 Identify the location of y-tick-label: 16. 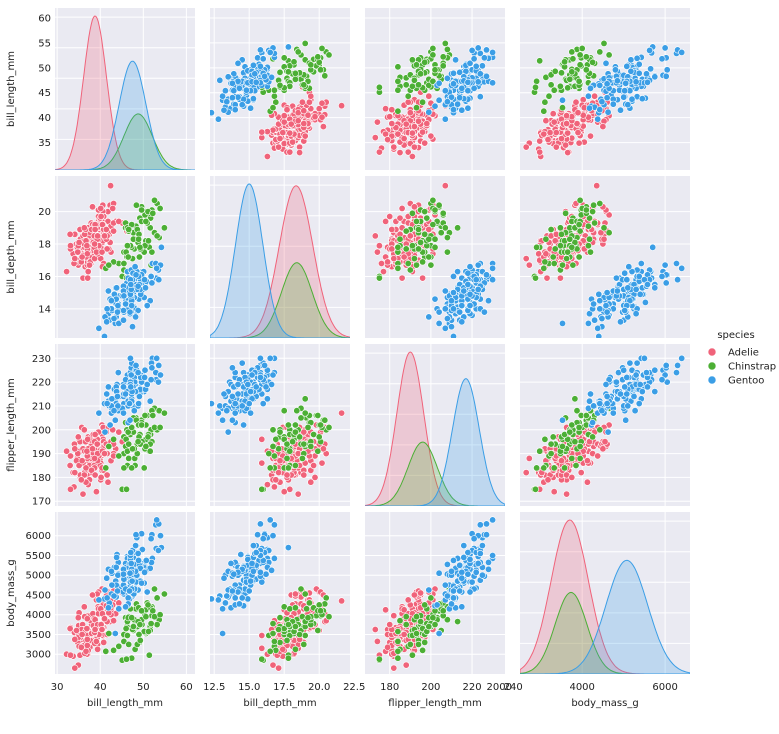
(44, 277).